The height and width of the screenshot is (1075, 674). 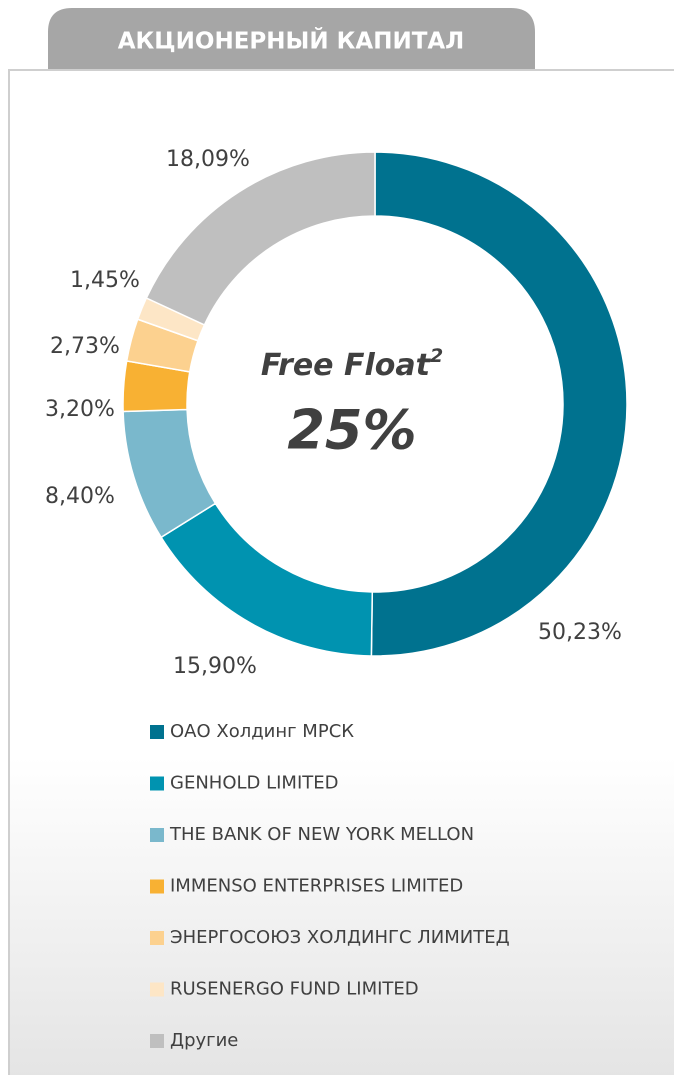 I want to click on center-title-sup: 2, so click(x=436, y=356).